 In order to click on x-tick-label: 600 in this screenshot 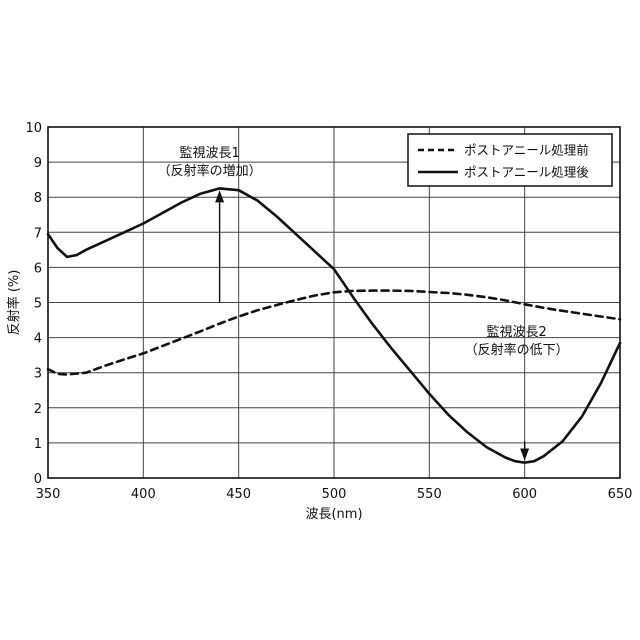, I will do `click(524, 494)`.